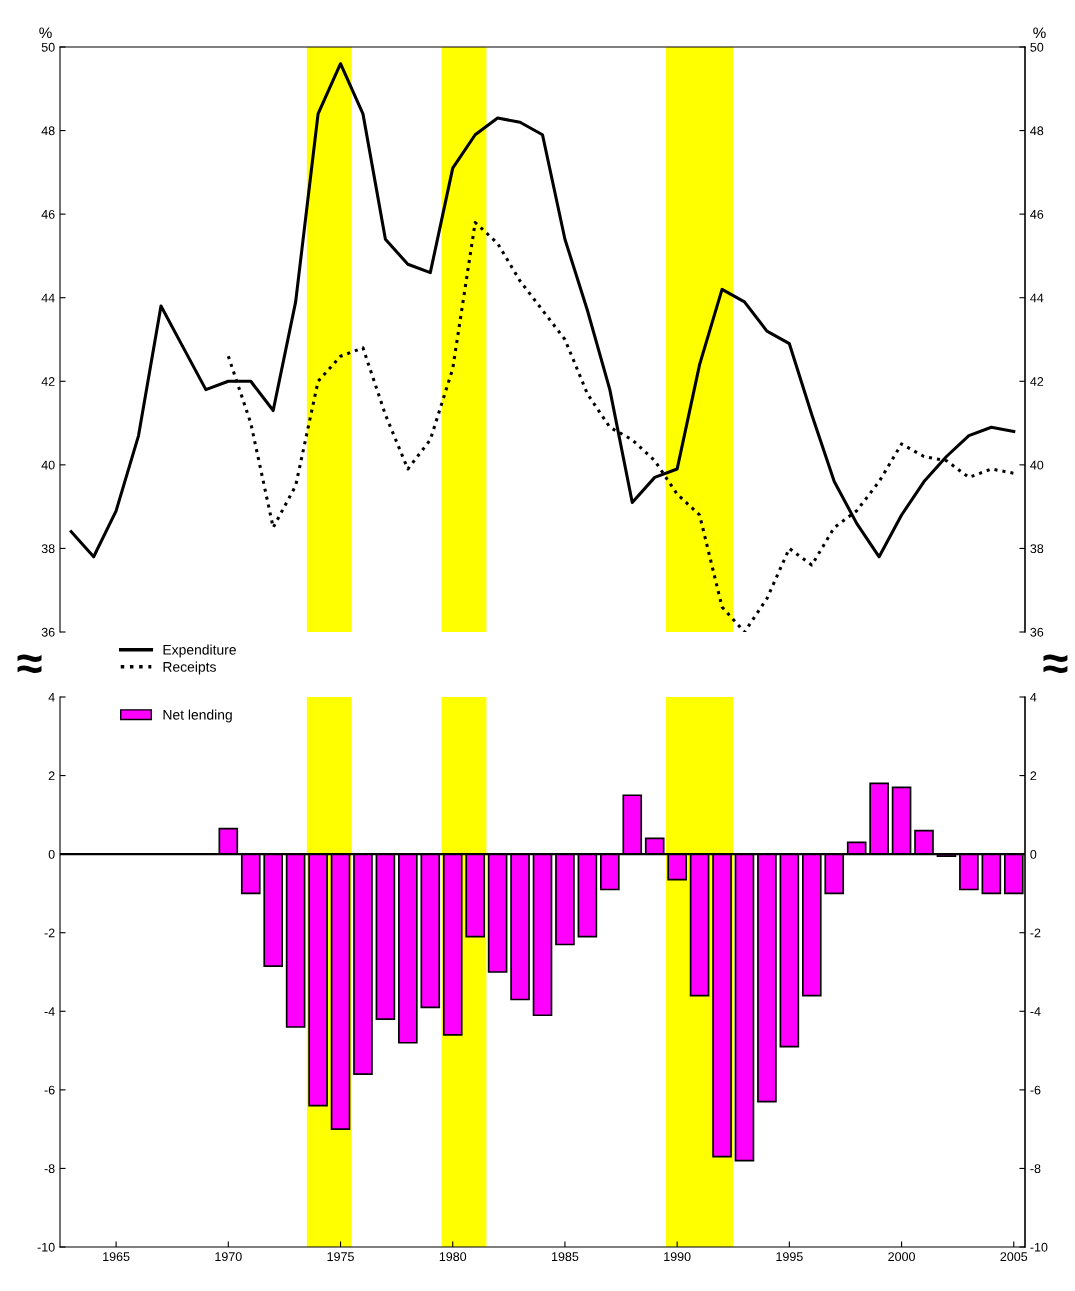  Describe the element at coordinates (1035, 1090) in the screenshot. I see `y2-tick-label: -6` at that location.